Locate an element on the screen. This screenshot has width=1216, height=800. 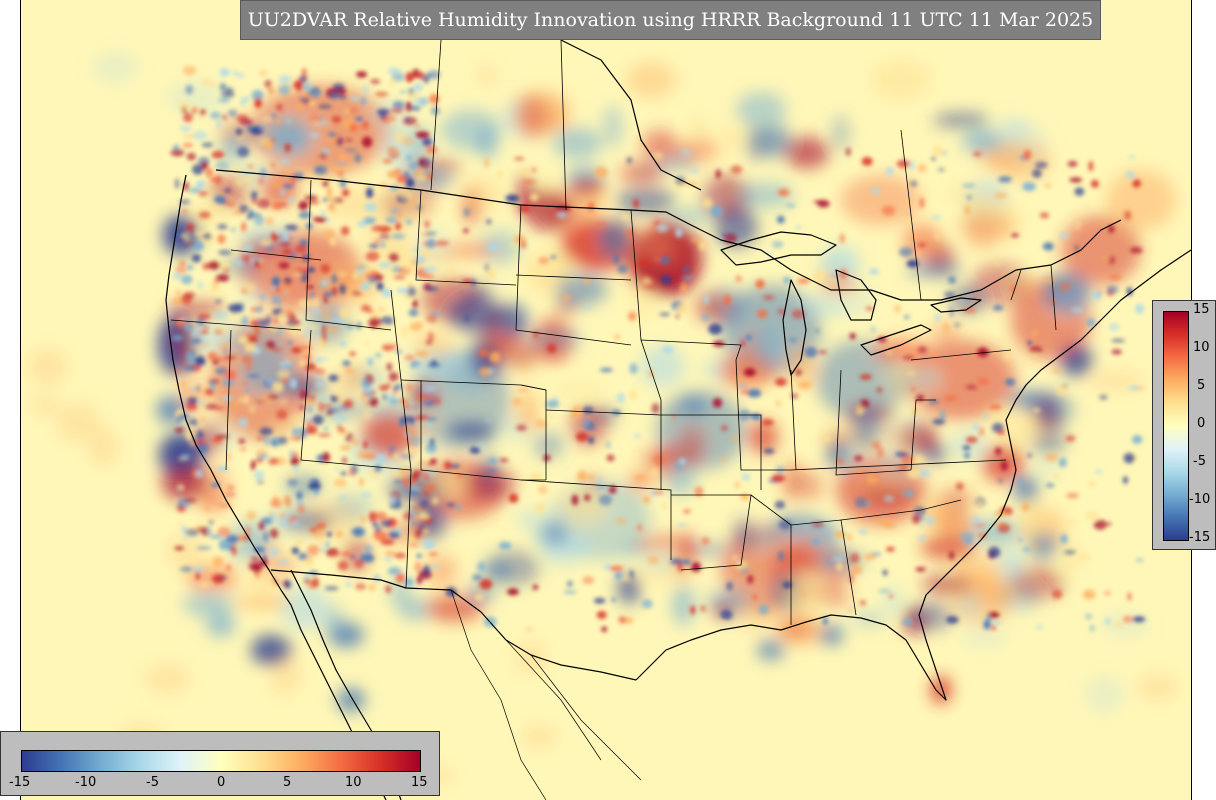
lake-michigan is located at coordinates (794, 327).